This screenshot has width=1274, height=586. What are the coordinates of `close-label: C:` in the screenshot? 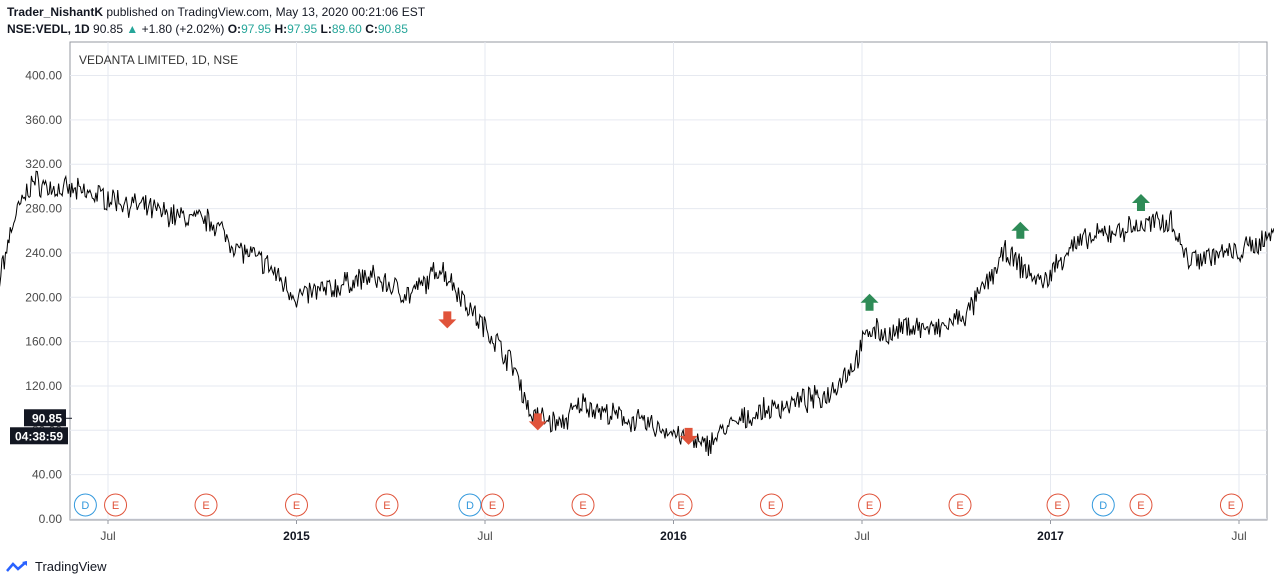 It's located at (371, 29).